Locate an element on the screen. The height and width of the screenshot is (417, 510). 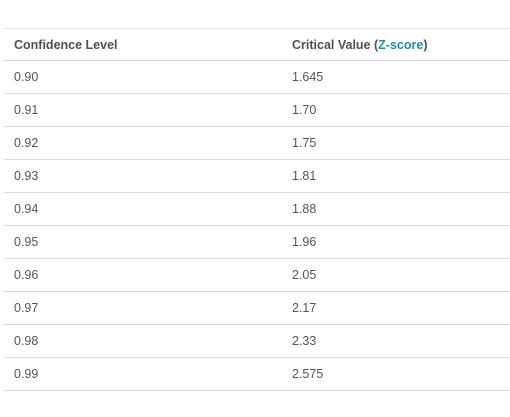
table-row: 0.95 1.96 is located at coordinates (257, 242).